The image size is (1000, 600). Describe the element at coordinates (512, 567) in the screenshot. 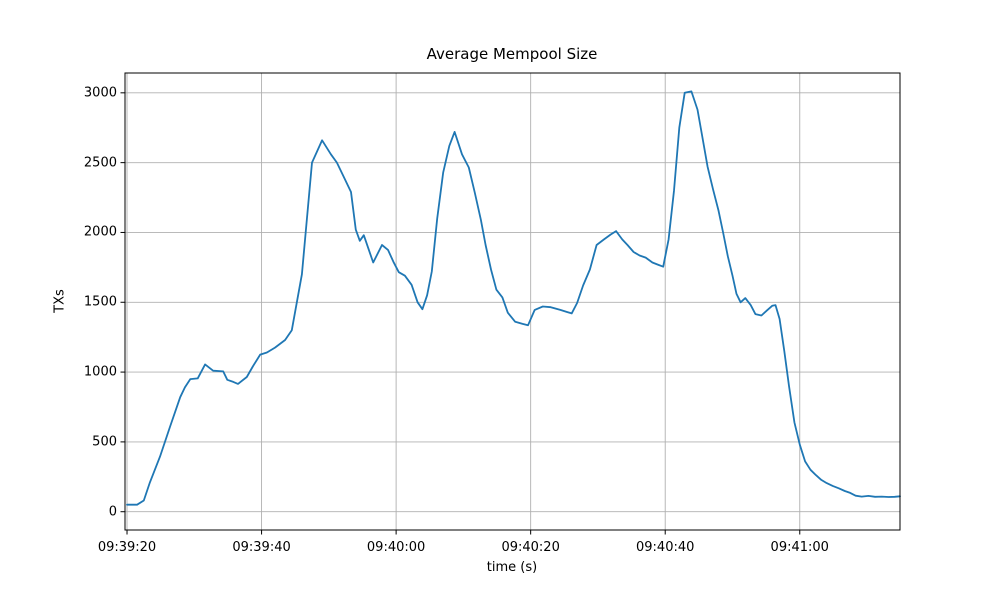

I see `x-axis-label: time (s)` at that location.